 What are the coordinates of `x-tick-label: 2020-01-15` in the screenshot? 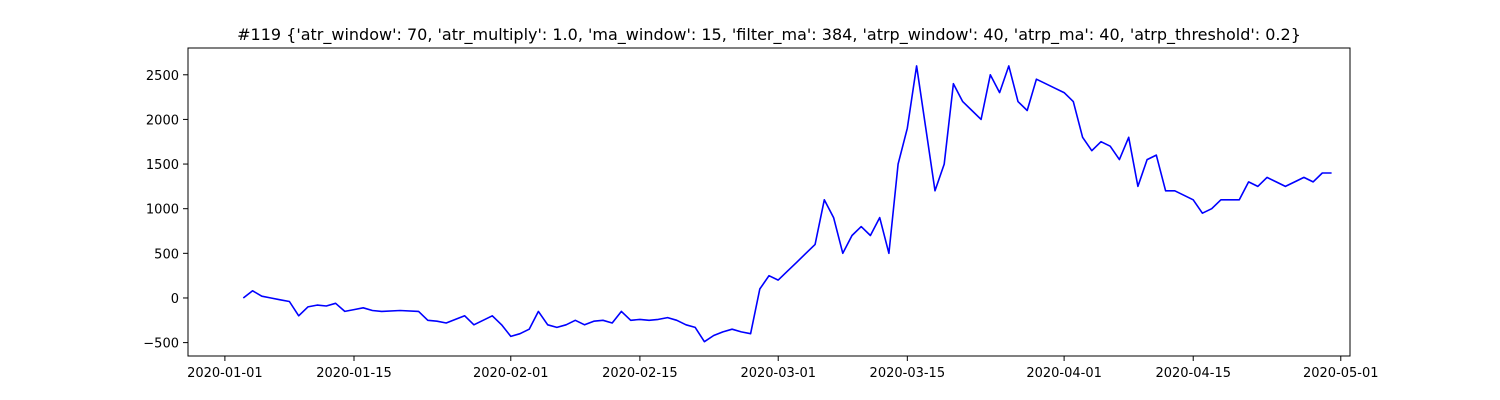 It's located at (354, 373).